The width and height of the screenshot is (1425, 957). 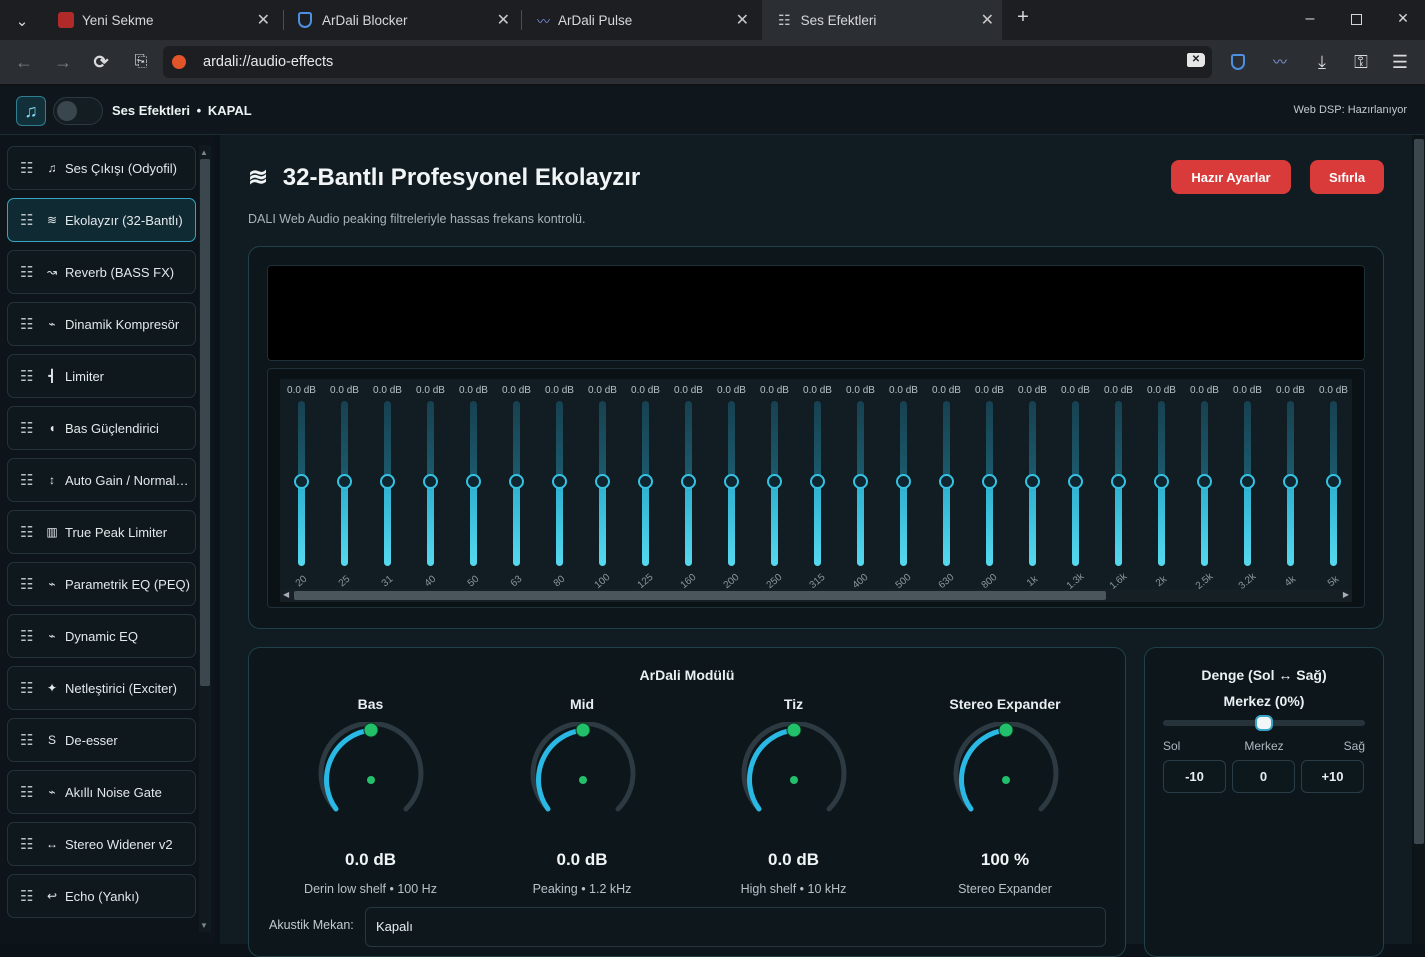 What do you see at coordinates (1403, 18) in the screenshot?
I see `close-window-icon: ✕` at bounding box center [1403, 18].